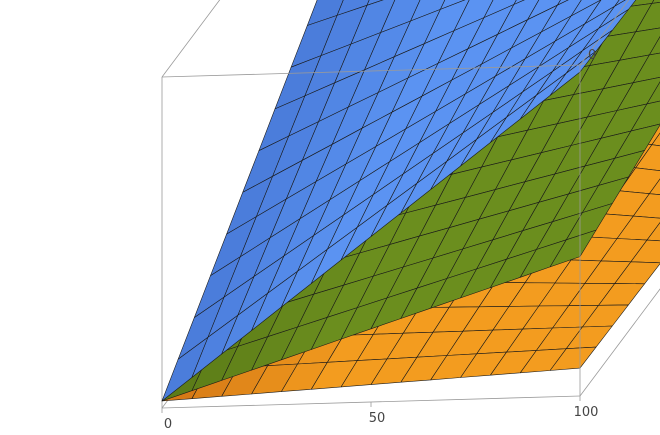 The image size is (660, 435). What do you see at coordinates (619, 342) in the screenshot?
I see `box-edge-right-bottom` at bounding box center [619, 342].